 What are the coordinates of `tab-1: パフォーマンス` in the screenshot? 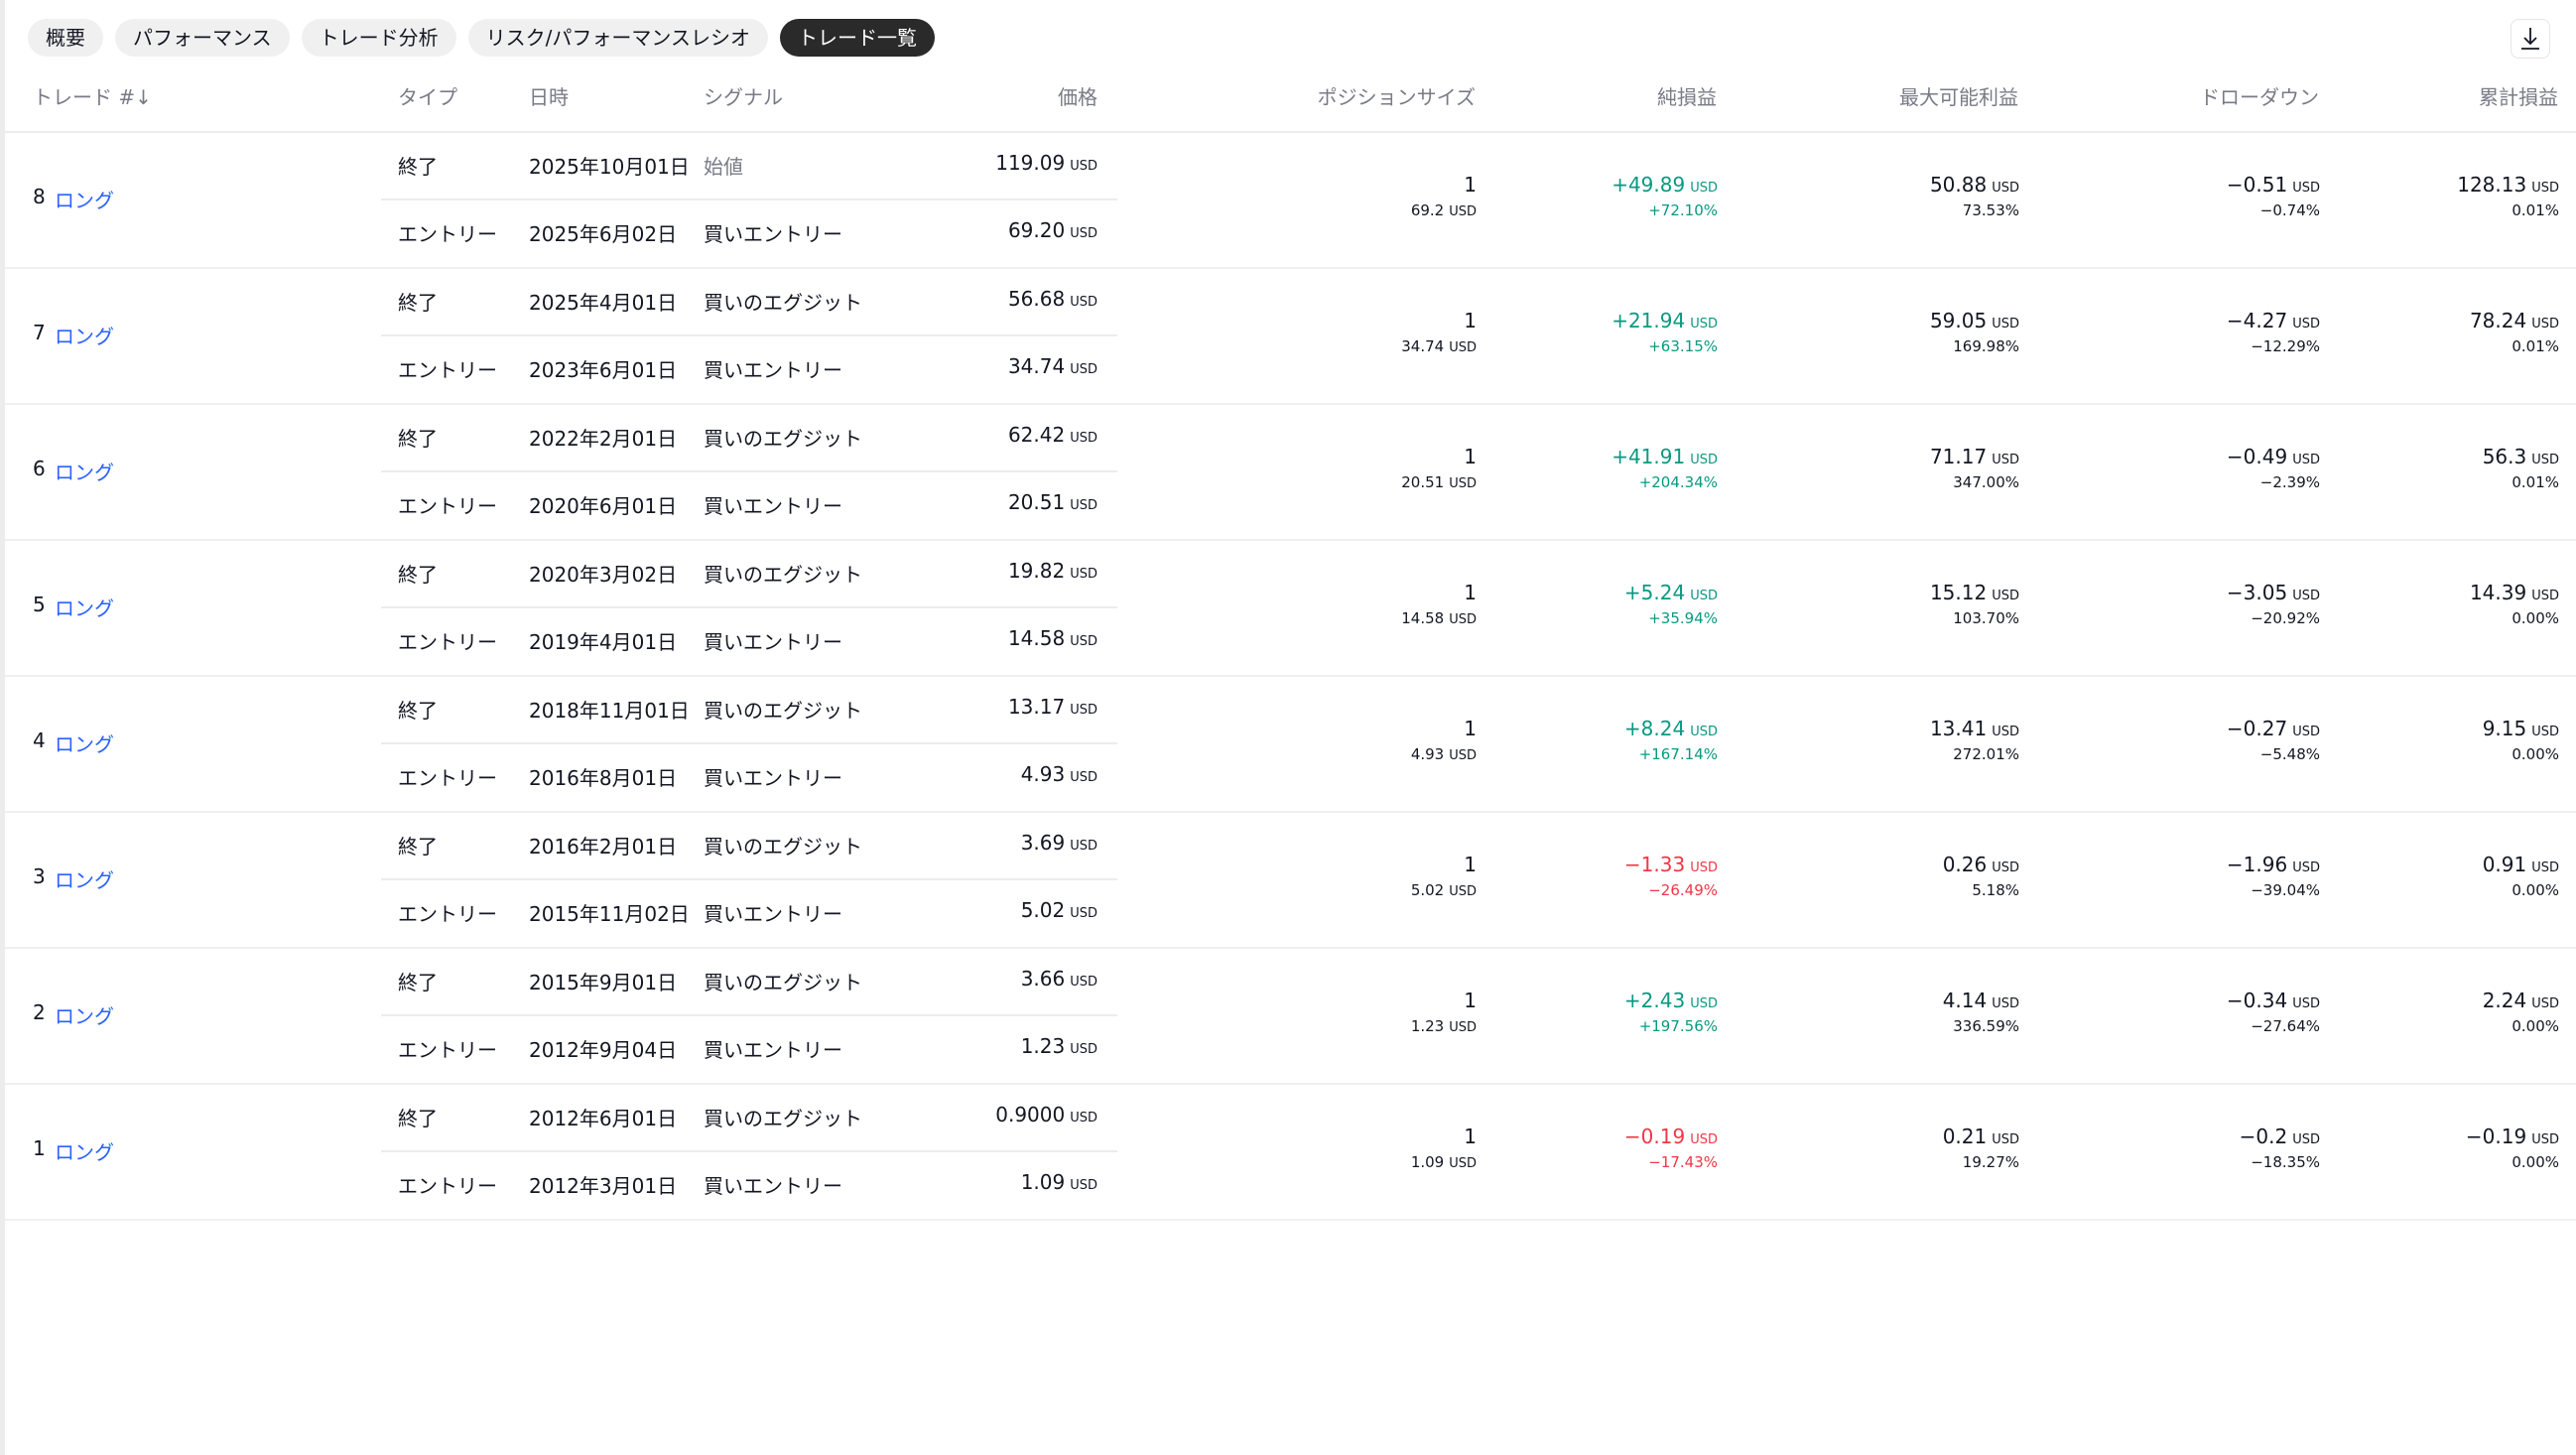 It's located at (203, 38).